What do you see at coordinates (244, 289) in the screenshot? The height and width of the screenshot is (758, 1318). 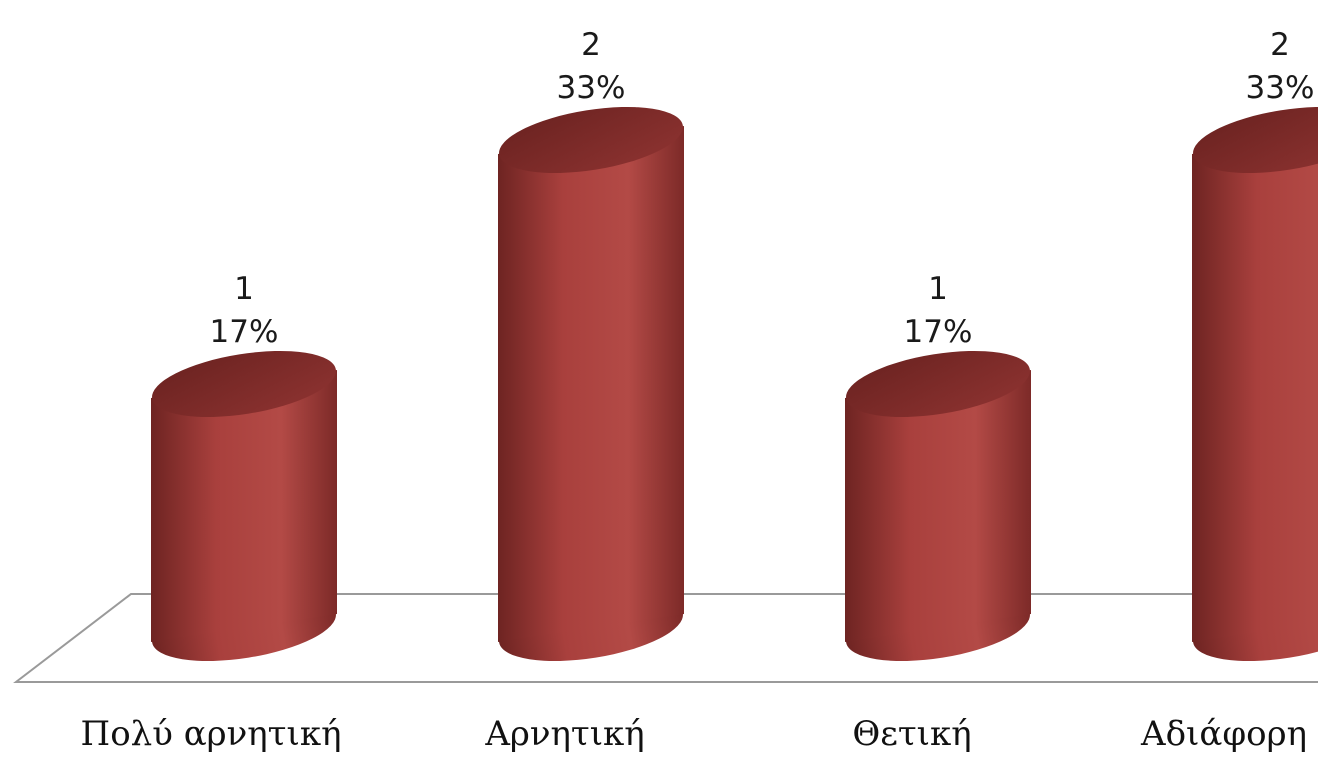 I see `value-label-0: 1` at bounding box center [244, 289].